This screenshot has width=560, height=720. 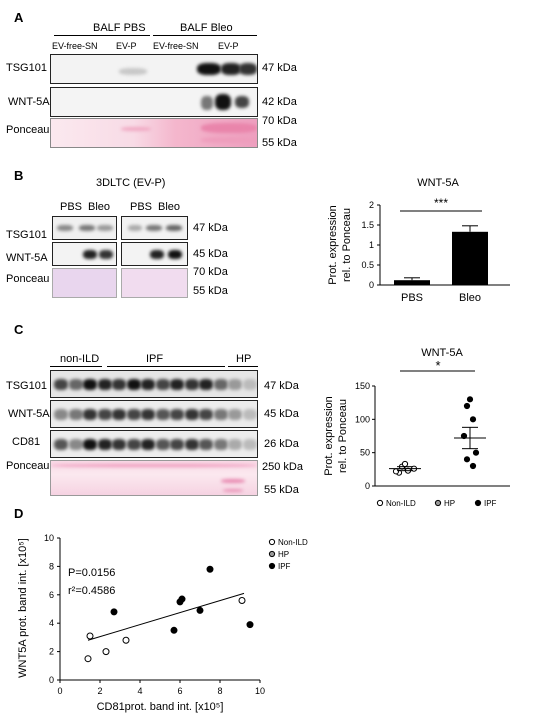 What do you see at coordinates (91, 573) in the screenshot?
I see `chart-d-p-value: P=0.0156` at bounding box center [91, 573].